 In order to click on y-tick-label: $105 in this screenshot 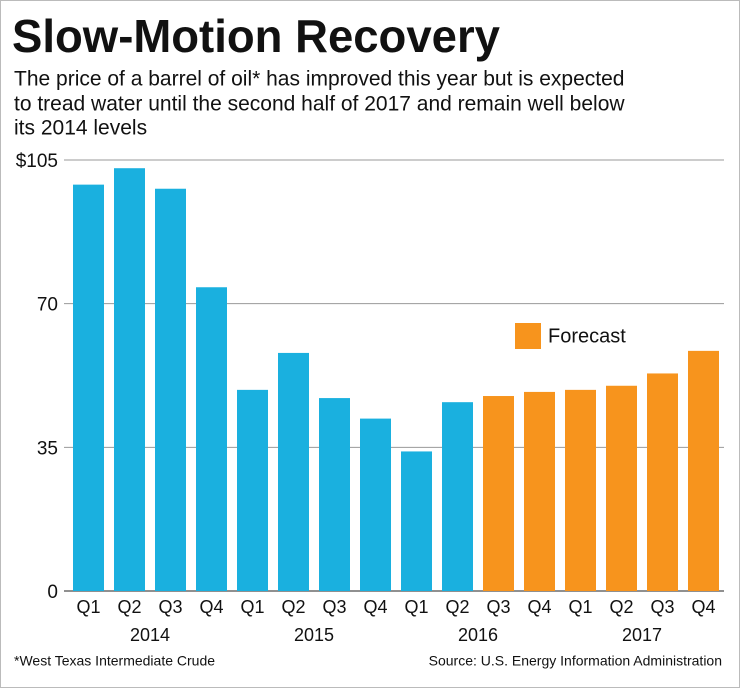, I will do `click(37, 161)`.